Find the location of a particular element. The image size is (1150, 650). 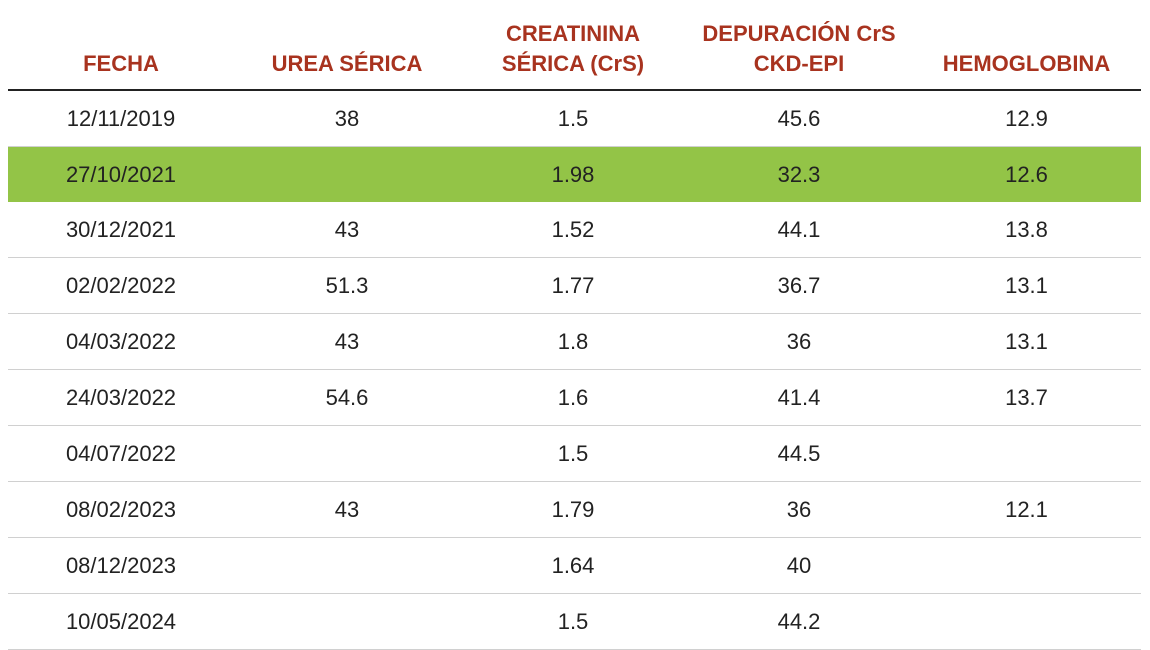

table-row: 08/12/2023 1.64 40 is located at coordinates (574, 566).